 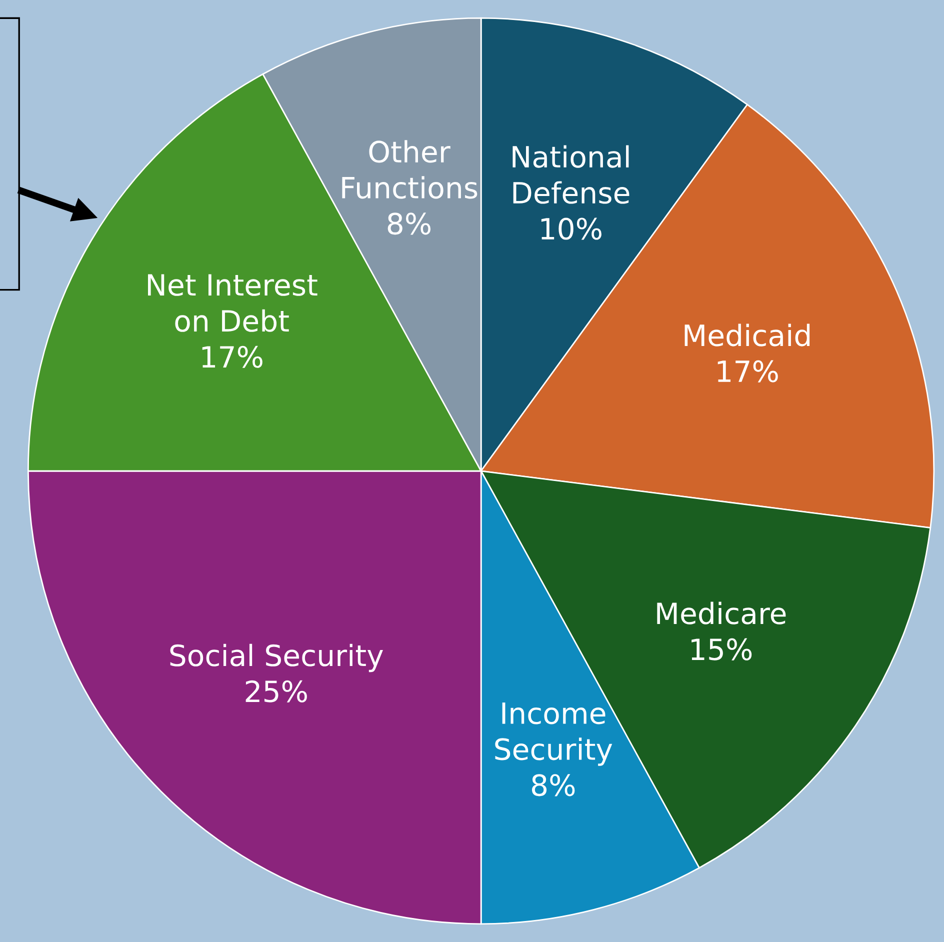 What do you see at coordinates (233, 303) in the screenshot?
I see `slice-label: Net Interest on Debt` at bounding box center [233, 303].